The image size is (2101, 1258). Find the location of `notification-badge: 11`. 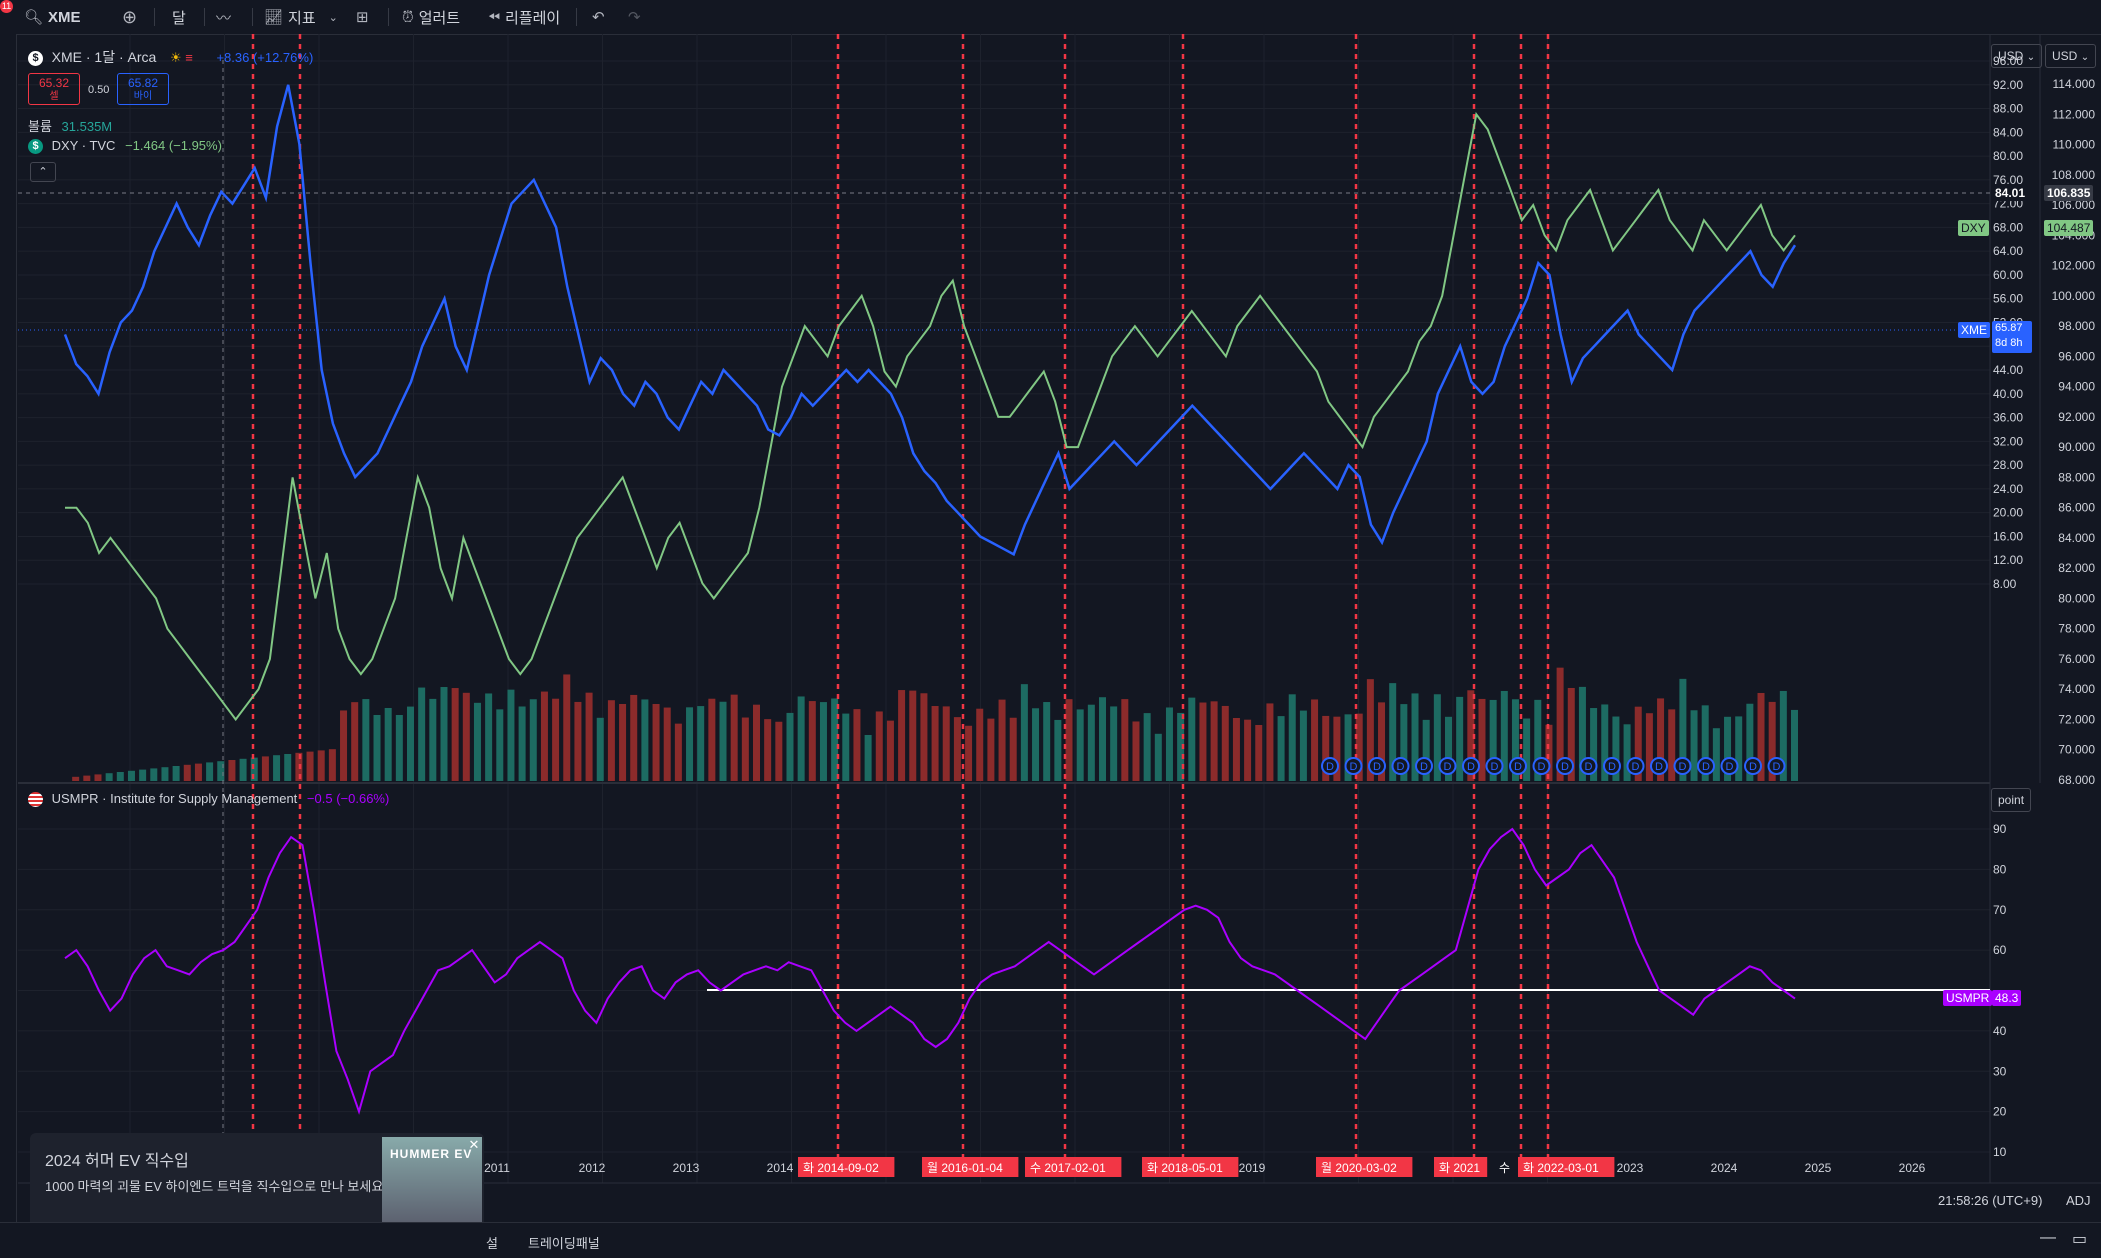

notification-badge: 11 is located at coordinates (6, 6).